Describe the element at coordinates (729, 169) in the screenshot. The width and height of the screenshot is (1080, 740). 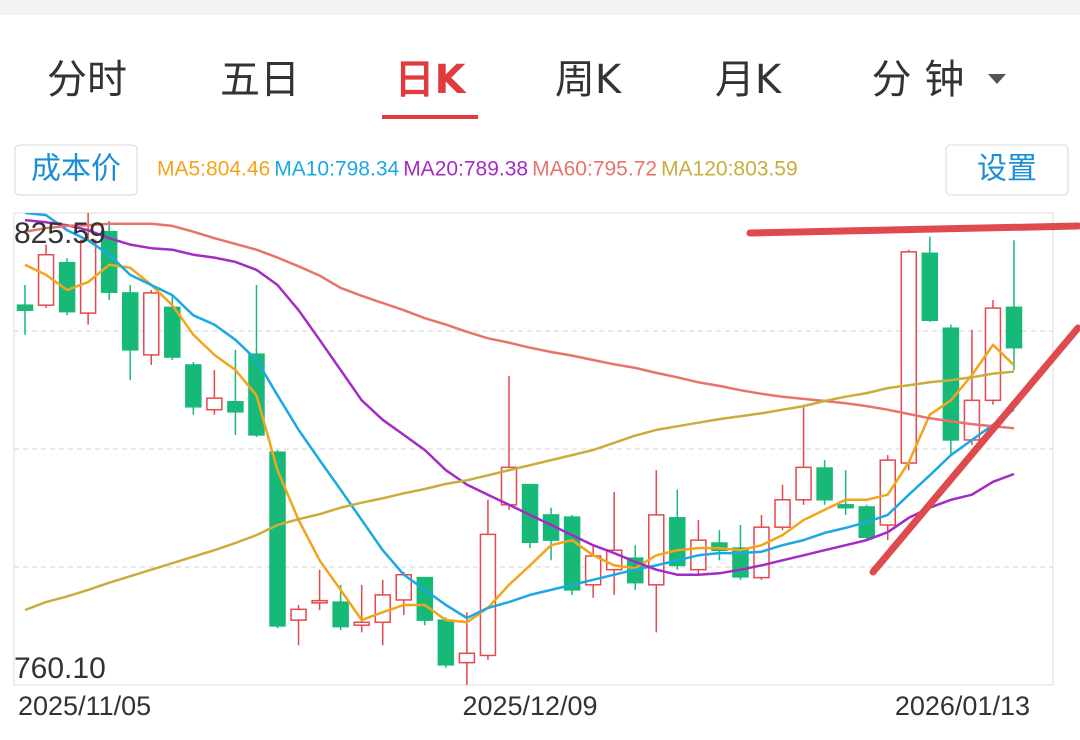
I see `legend-entry: MA120:803.59` at that location.